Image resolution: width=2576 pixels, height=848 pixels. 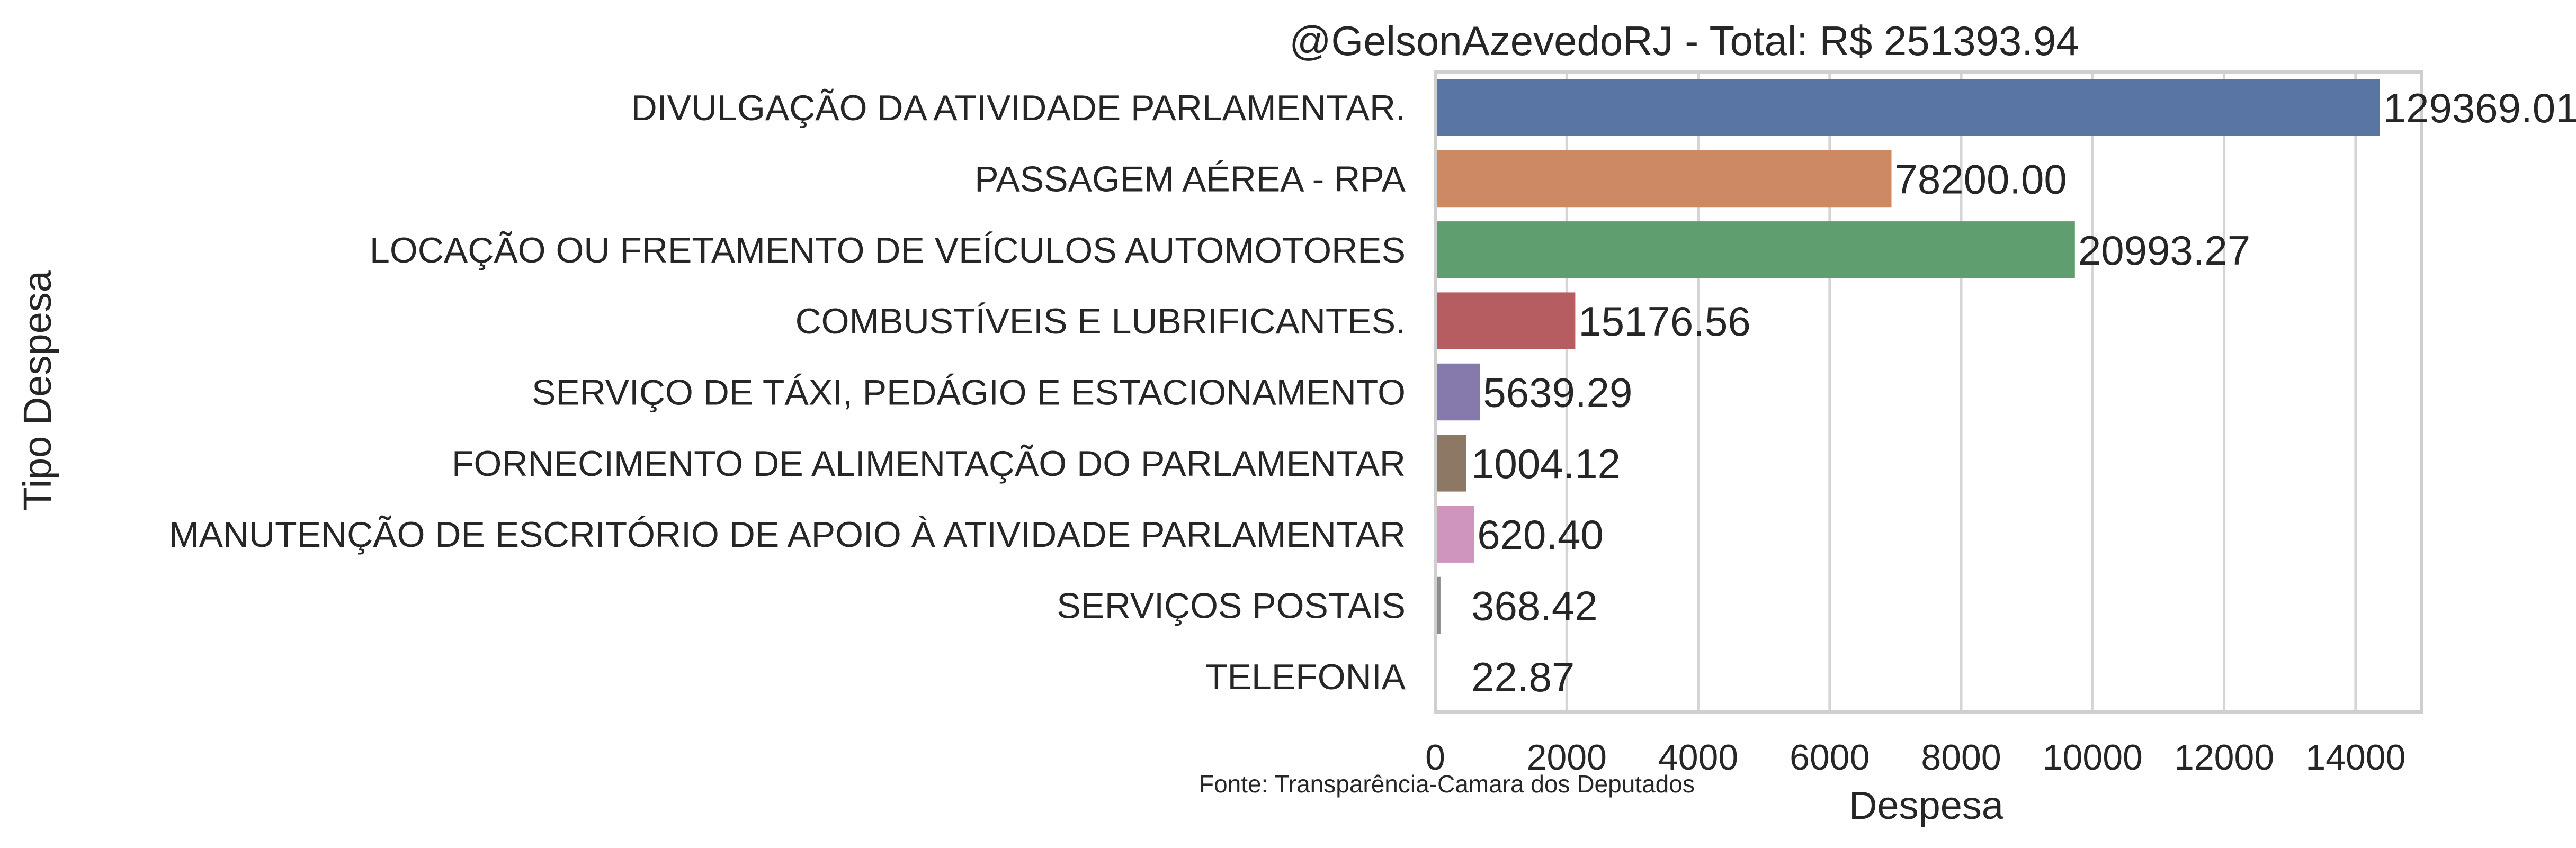 I want to click on value-label: 20993.27, so click(x=2164, y=250).